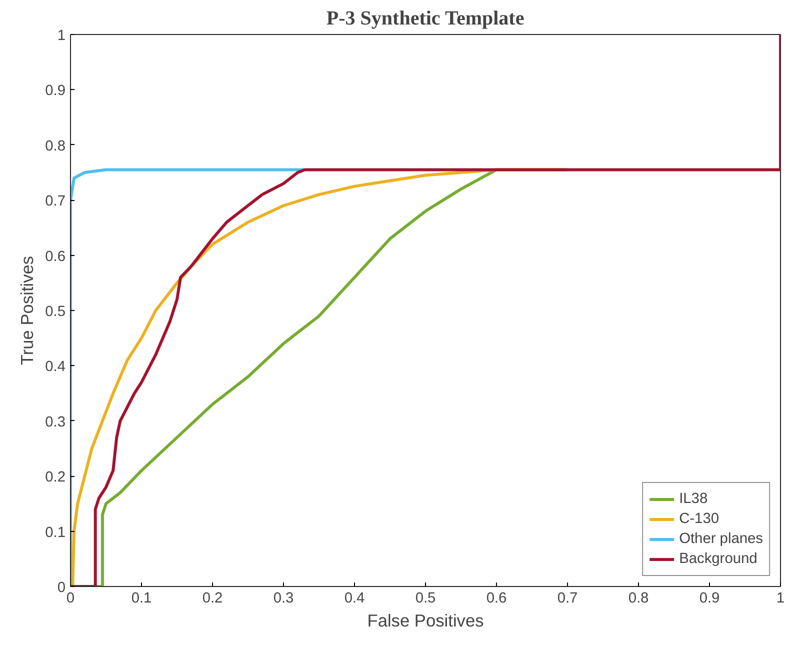 The image size is (790, 646). I want to click on x-tick-label: 1, so click(780, 598).